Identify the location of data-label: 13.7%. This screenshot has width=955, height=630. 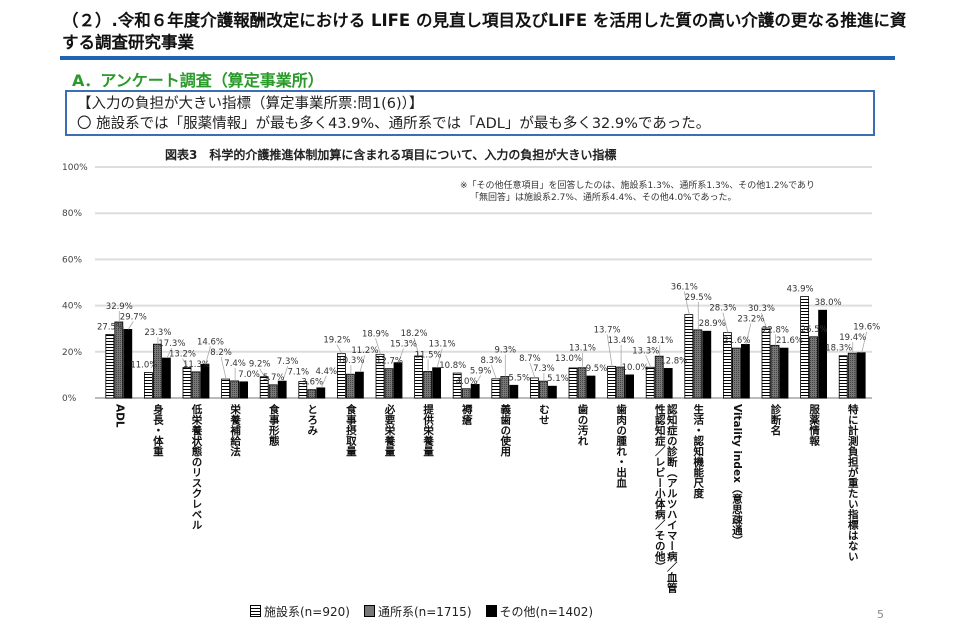
(607, 330).